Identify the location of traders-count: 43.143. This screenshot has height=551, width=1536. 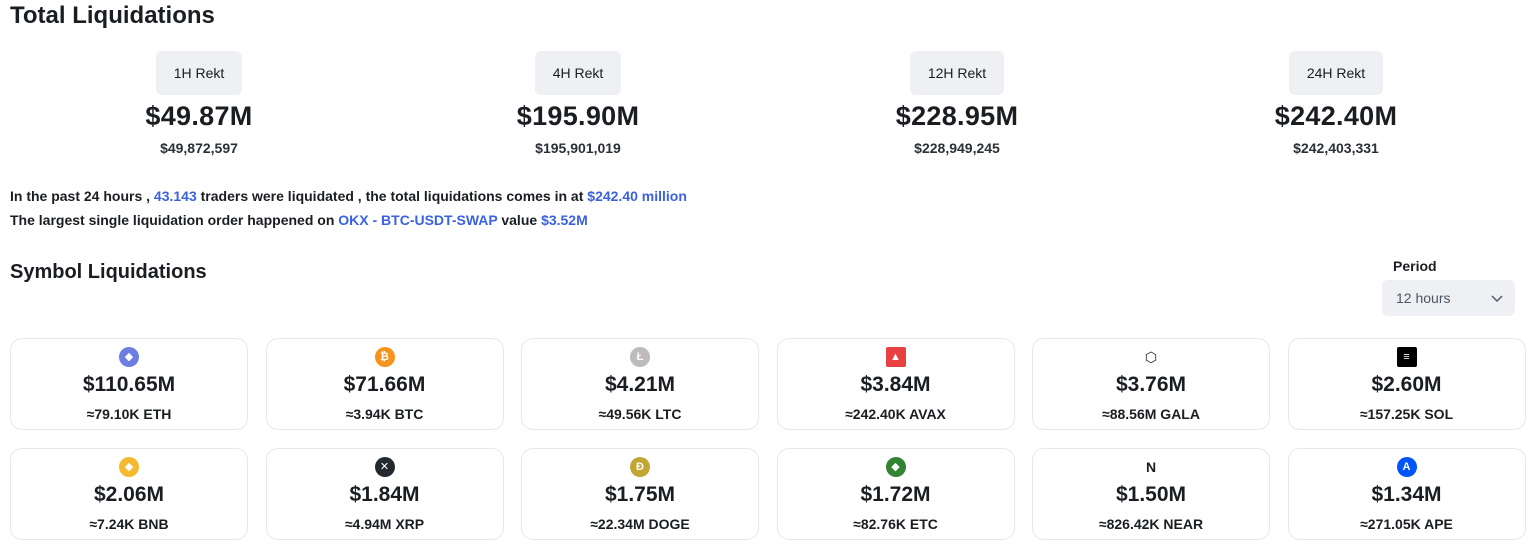
(175, 196).